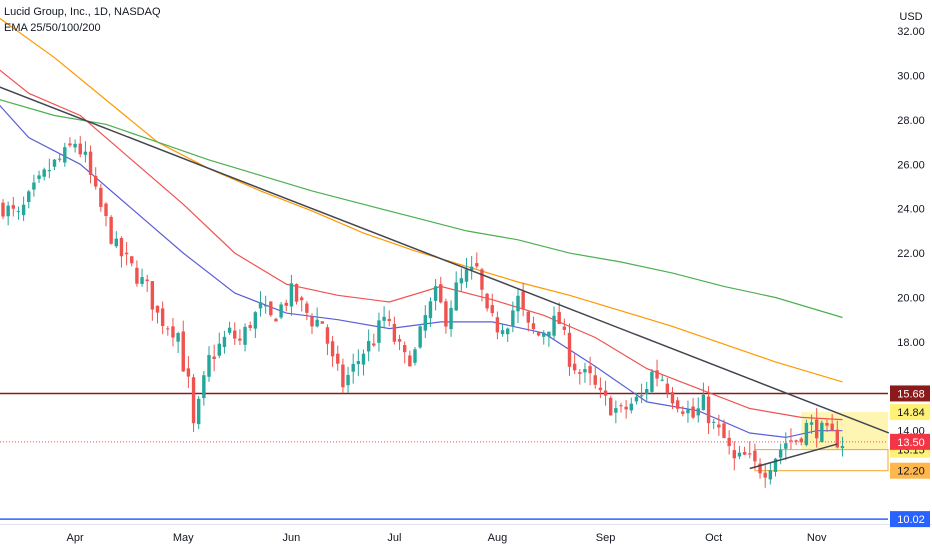  Describe the element at coordinates (52, 28) in the screenshot. I see `indicator-label: EMA 25/50/100/200` at that location.